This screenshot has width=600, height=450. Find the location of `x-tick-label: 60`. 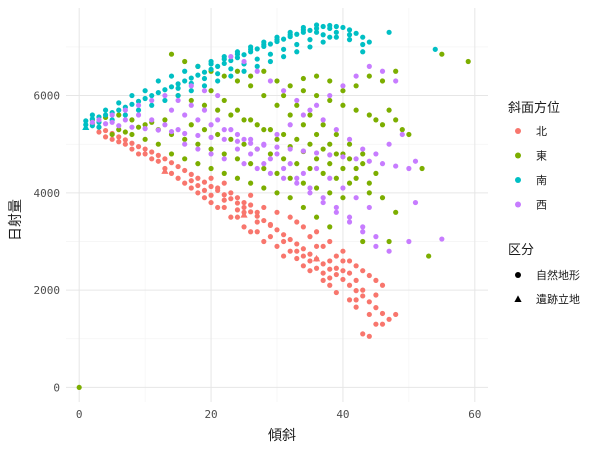

x-tick-label: 60 is located at coordinates (474, 414).